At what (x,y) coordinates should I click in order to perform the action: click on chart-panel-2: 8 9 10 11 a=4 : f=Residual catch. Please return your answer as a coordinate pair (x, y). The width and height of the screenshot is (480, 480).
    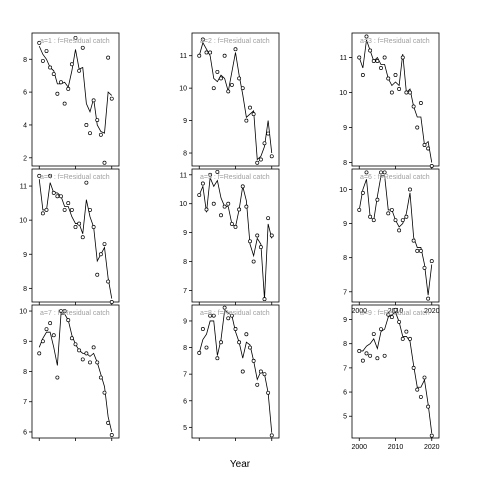
    Looking at the image, I should click on (69, 236).